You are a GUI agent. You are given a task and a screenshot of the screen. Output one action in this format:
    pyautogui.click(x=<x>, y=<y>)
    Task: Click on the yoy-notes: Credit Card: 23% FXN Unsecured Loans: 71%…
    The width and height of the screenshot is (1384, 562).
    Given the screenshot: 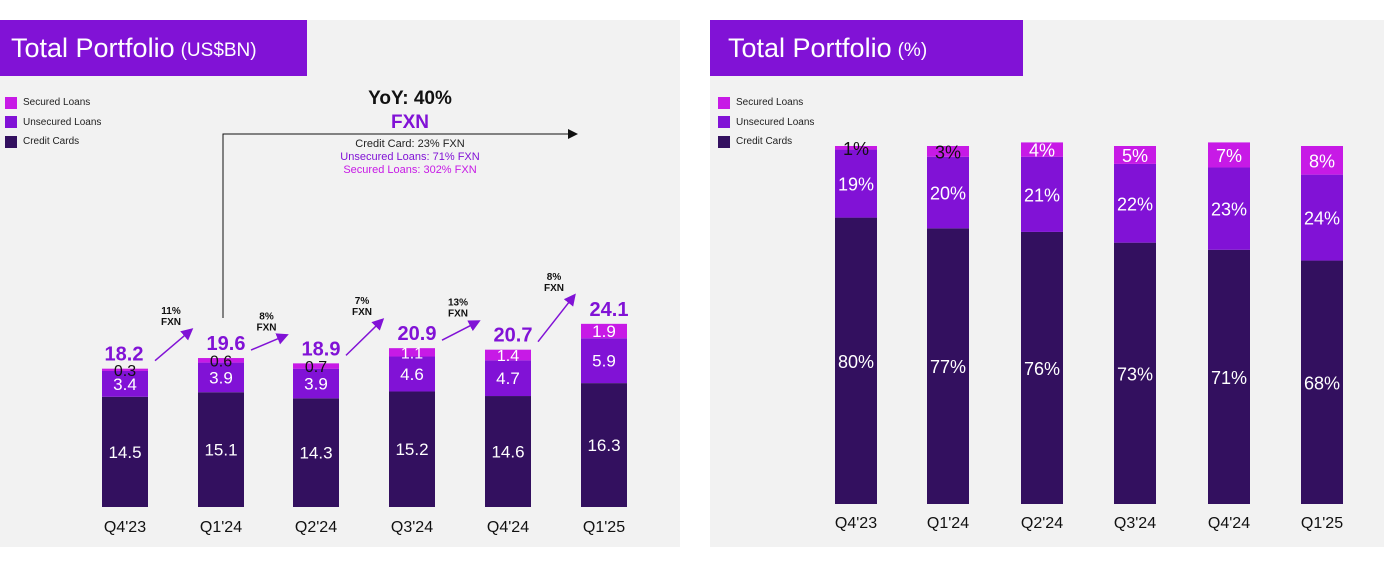 What is the action you would take?
    pyautogui.click(x=410, y=157)
    